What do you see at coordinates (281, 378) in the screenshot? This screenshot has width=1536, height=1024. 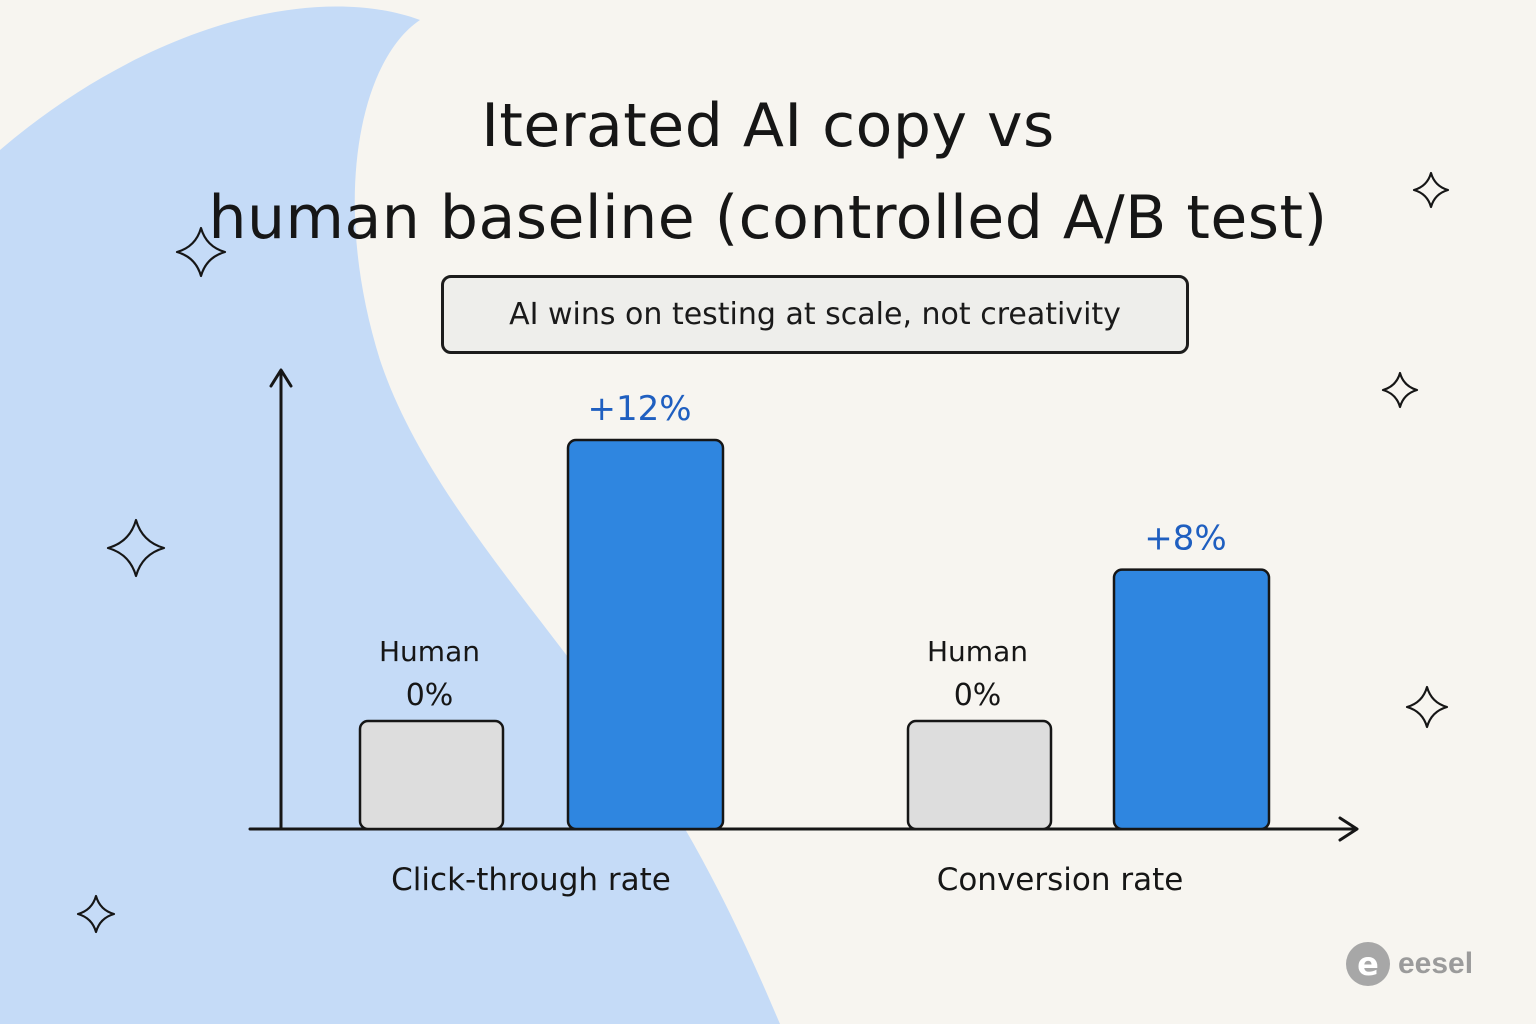 I see `y-axis-arrow` at bounding box center [281, 378].